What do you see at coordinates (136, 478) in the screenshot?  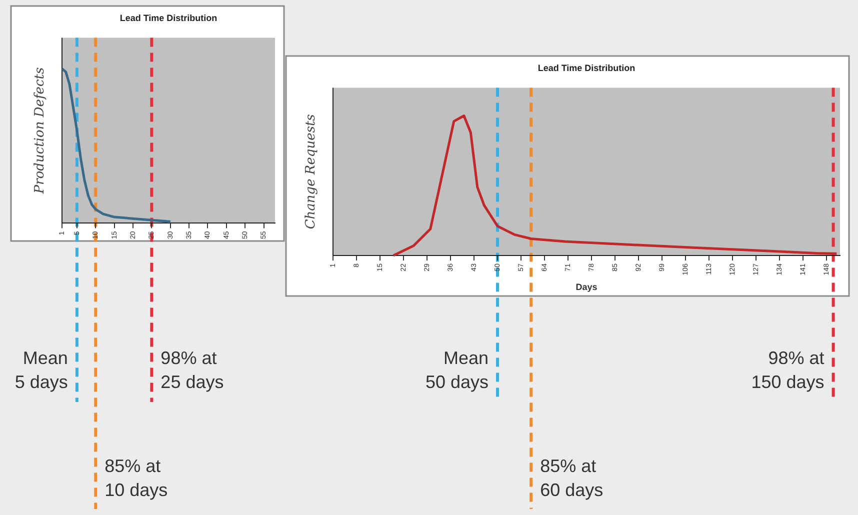 I see `ref-line-label: 85% at 10 days` at bounding box center [136, 478].